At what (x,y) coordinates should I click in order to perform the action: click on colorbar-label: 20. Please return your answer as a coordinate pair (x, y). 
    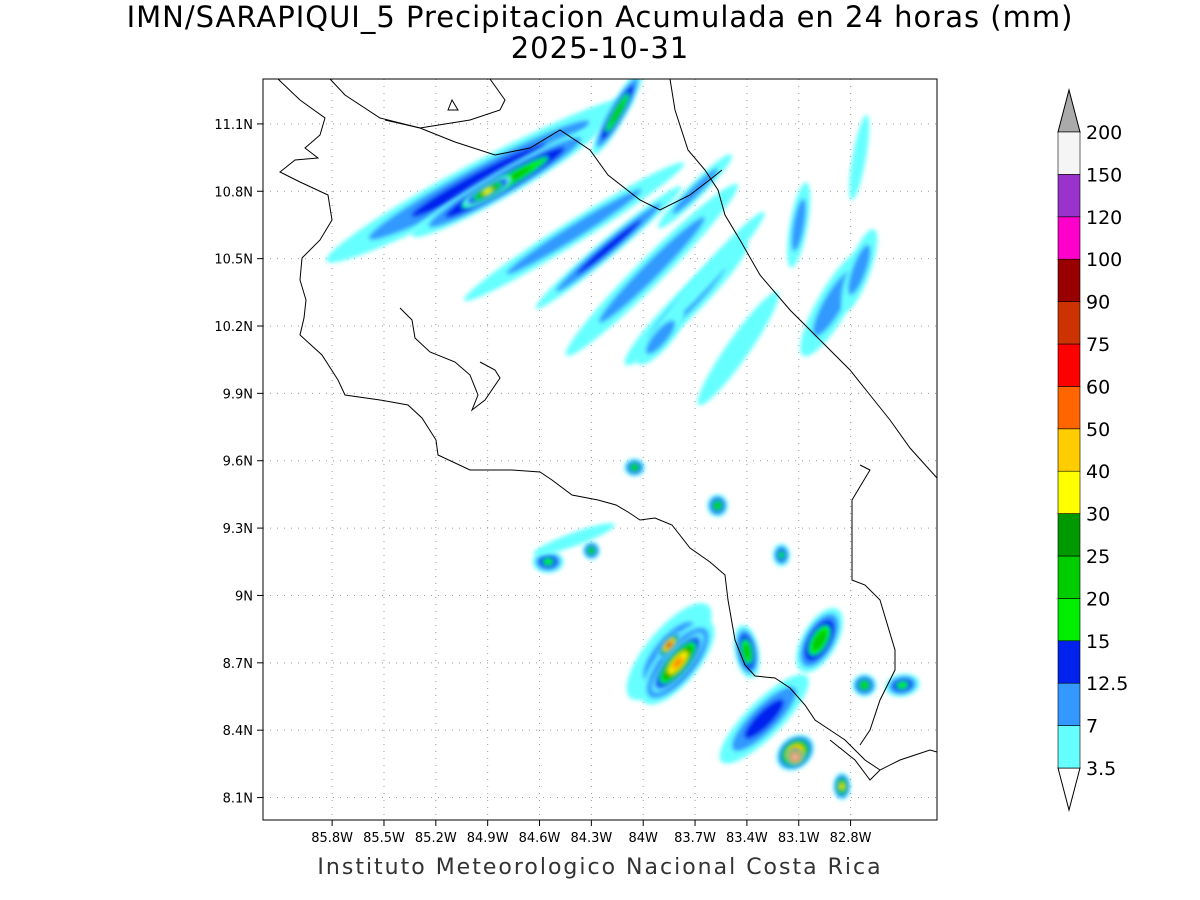
    Looking at the image, I should click on (1098, 599).